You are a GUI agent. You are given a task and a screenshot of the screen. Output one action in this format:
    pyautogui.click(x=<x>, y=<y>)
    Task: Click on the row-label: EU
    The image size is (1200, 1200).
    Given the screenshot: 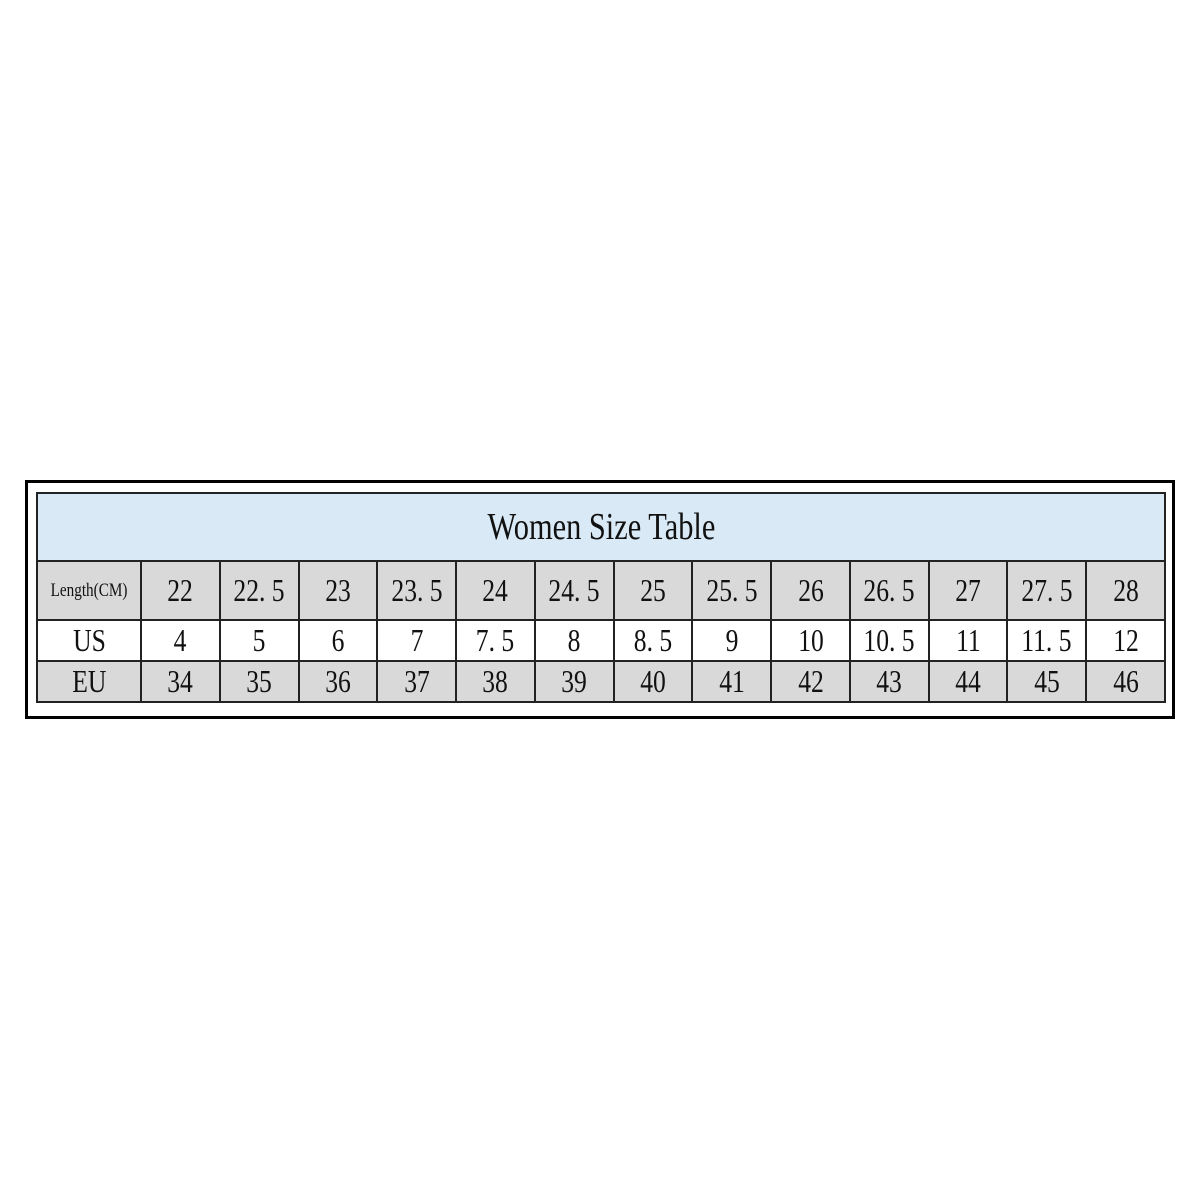 What is the action you would take?
    pyautogui.click(x=89, y=681)
    